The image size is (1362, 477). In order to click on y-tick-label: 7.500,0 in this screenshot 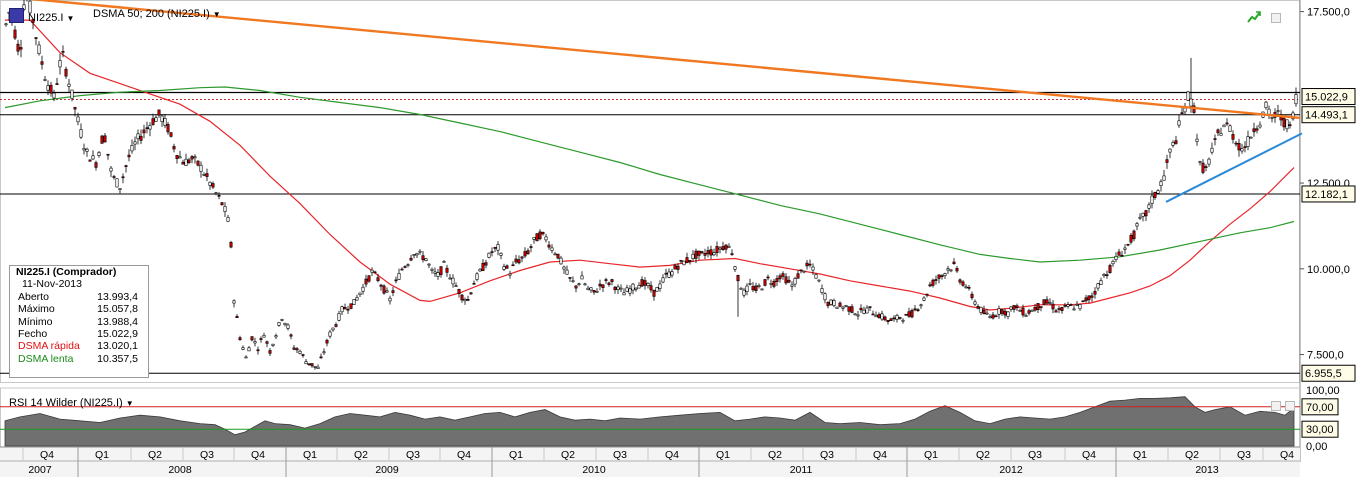, I will do `click(1325, 356)`.